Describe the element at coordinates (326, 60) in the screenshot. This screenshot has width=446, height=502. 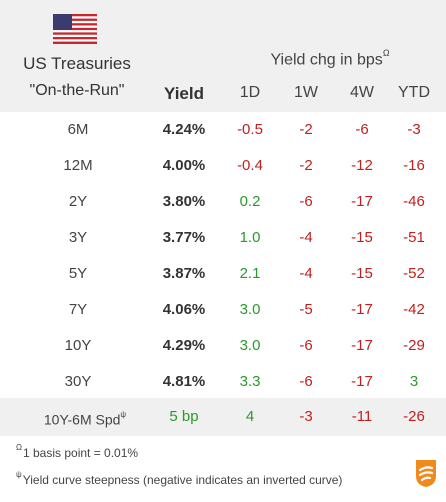
I see `yield-change-title-text: Yield chg in bps` at that location.